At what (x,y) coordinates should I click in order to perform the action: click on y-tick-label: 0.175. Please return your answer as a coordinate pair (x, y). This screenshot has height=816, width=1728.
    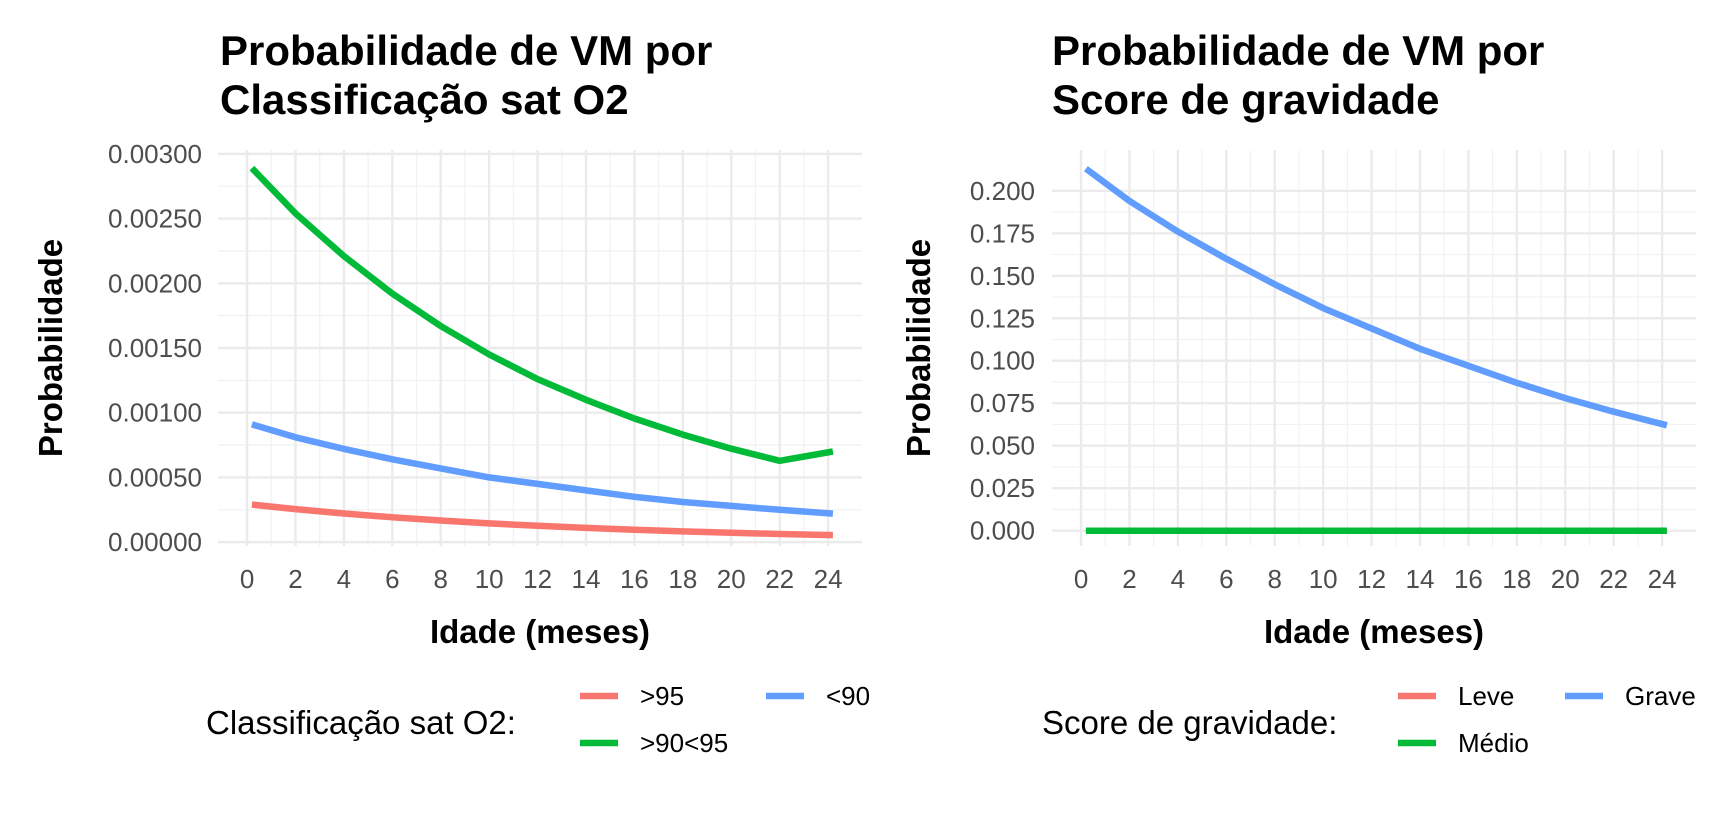
    Looking at the image, I should click on (1002, 233).